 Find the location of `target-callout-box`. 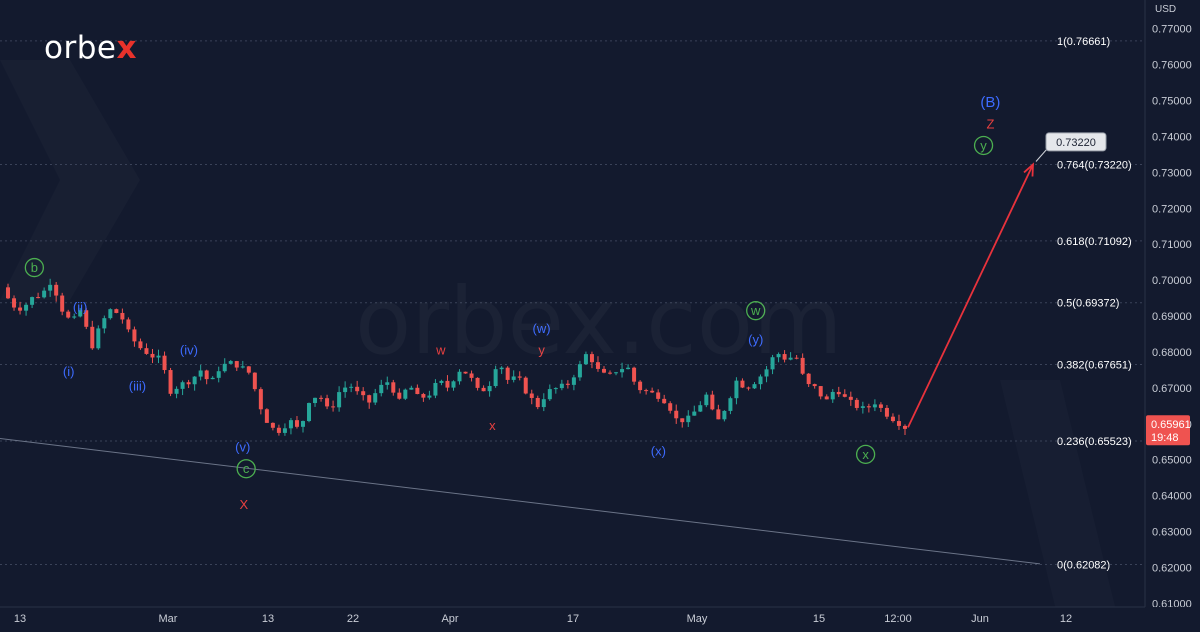

target-callout-box is located at coordinates (1076, 142).